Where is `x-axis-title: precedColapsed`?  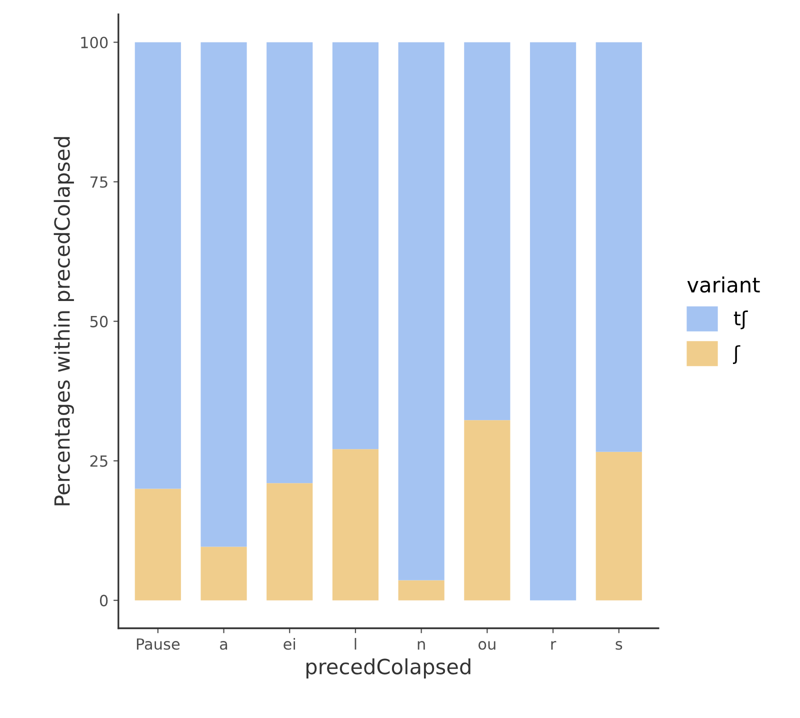
x-axis-title: precedColapsed is located at coordinates (388, 668).